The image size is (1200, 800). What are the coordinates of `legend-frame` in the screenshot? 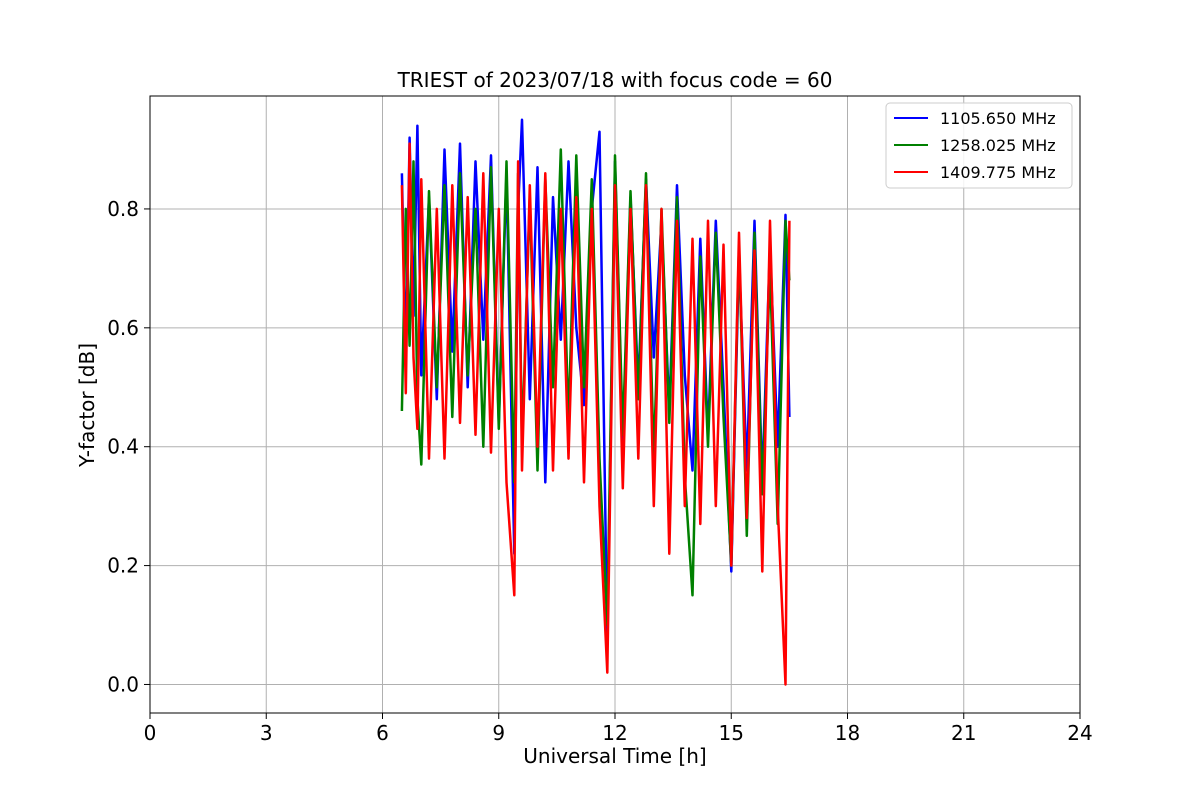 It's located at (979, 145).